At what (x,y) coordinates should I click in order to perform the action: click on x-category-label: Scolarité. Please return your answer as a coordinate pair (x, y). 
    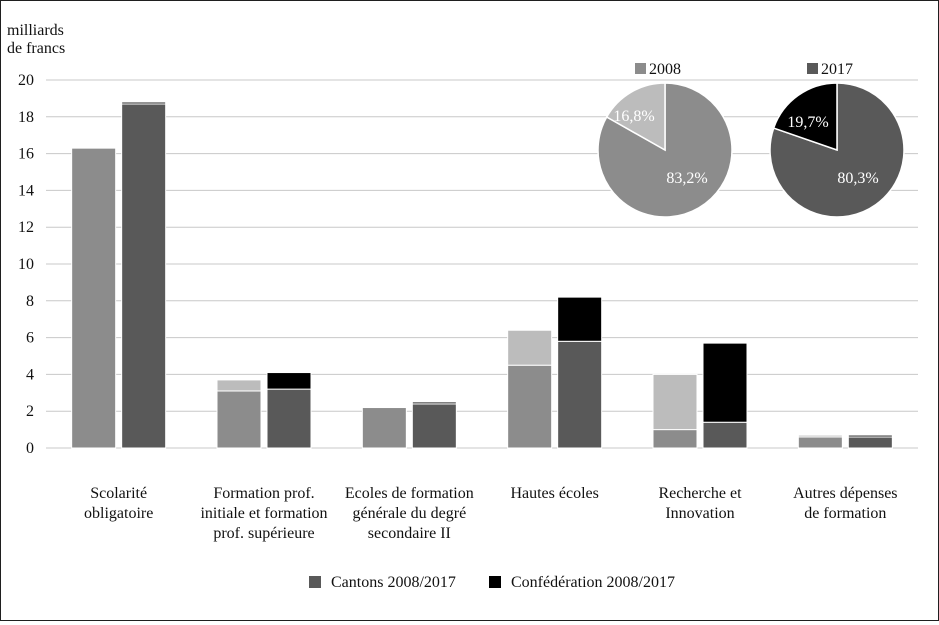
    Looking at the image, I should click on (118, 493).